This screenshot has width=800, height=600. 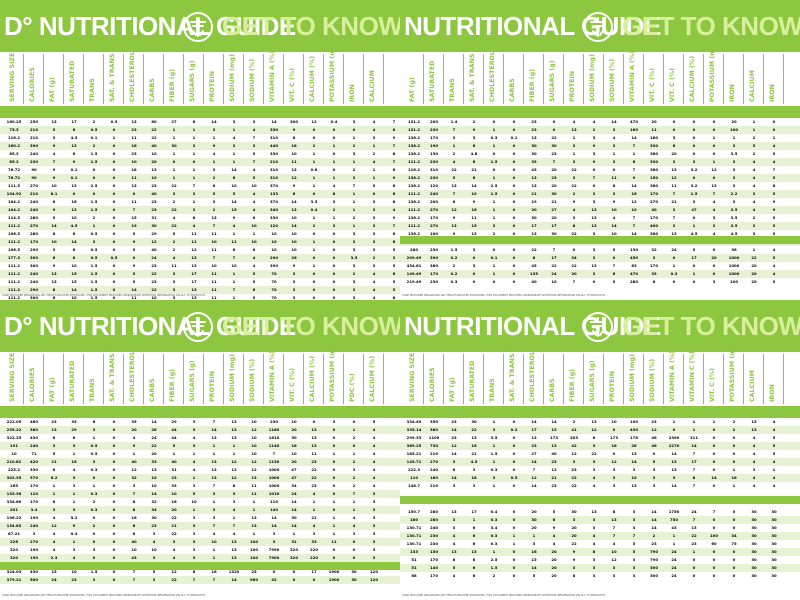 I want to click on table-cell: 120, so click(x=274, y=225).